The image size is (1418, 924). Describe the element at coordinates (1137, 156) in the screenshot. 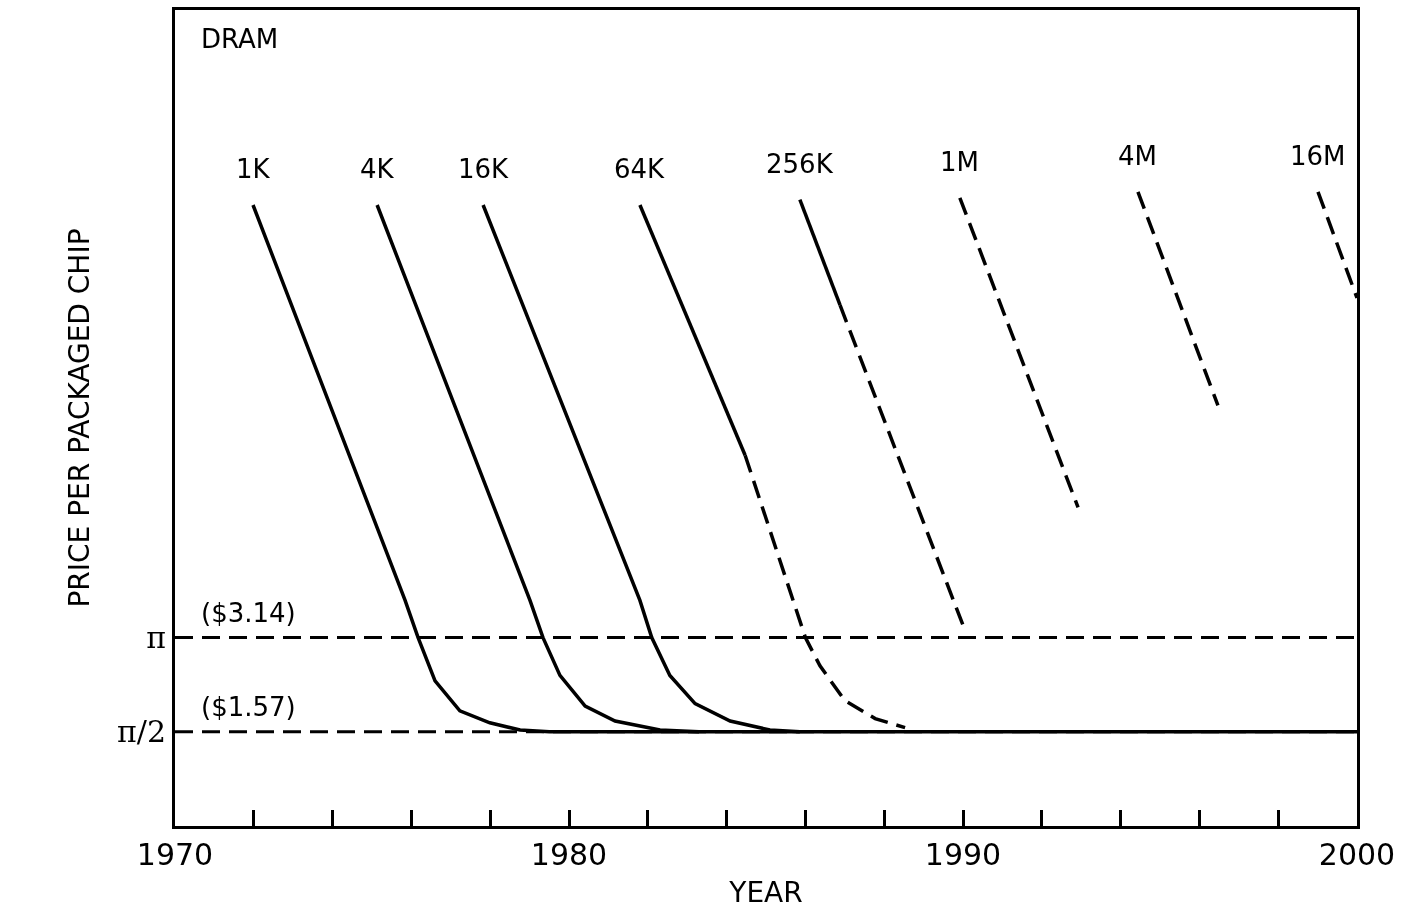

I see `series-label: 4M` at that location.